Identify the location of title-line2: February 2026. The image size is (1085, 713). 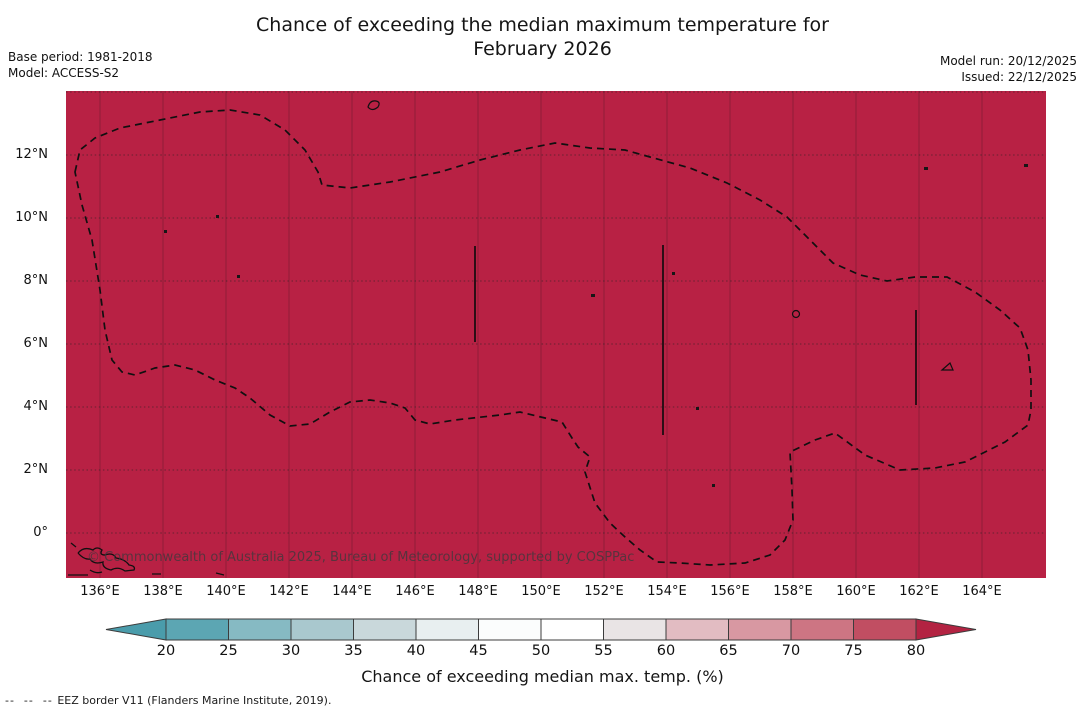
(542, 49).